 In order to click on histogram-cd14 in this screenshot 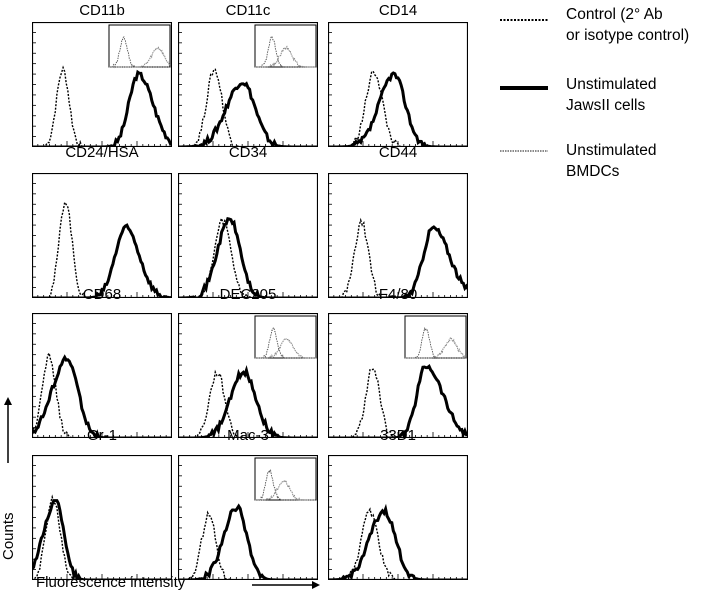, I will do `click(398, 84)`.